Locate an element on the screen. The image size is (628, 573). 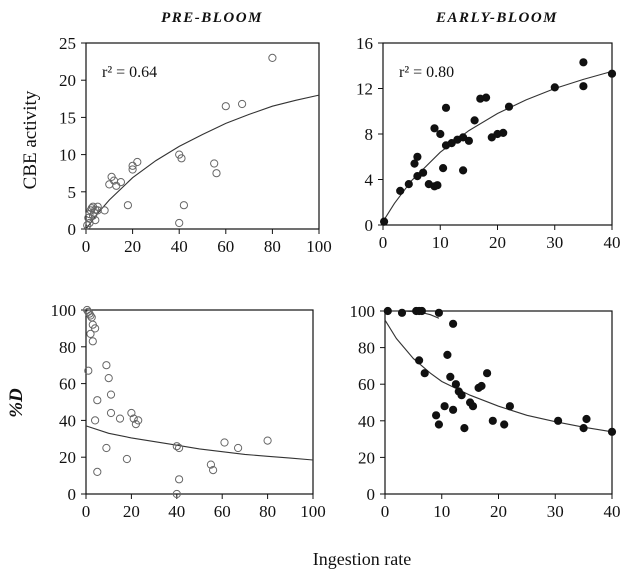
x-tick-label: 10 is located at coordinates (440, 242).